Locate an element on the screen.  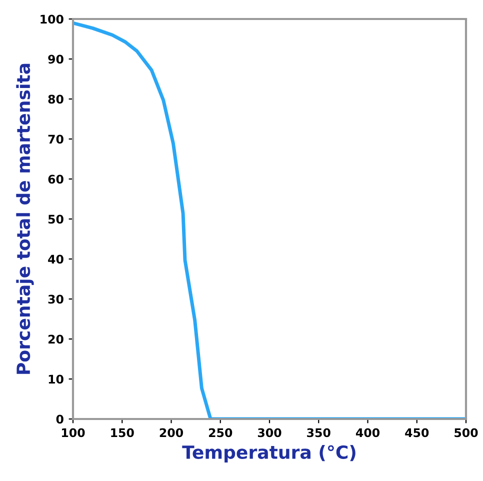
x-tick-label: 350 is located at coordinates (318, 433).